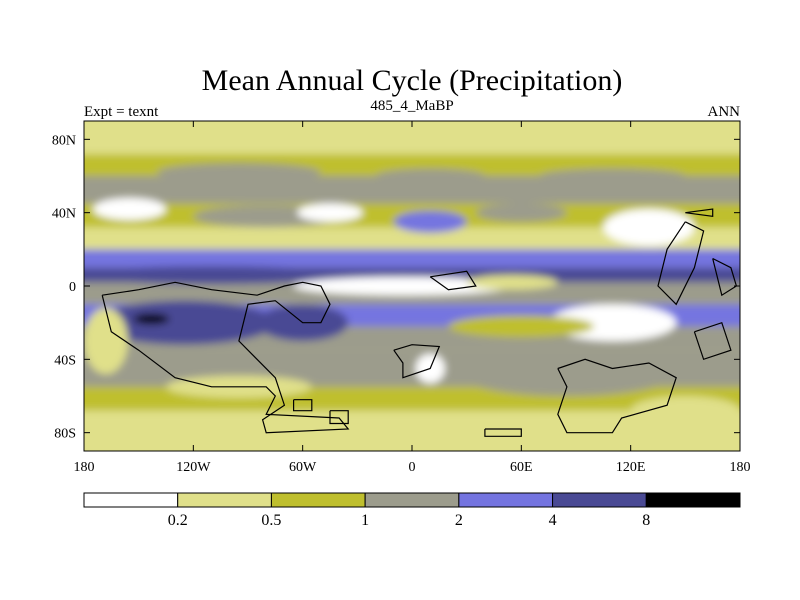 The height and width of the screenshot is (600, 800). Describe the element at coordinates (271, 520) in the screenshot. I see `colorbar-level-1: 0.5` at that location.